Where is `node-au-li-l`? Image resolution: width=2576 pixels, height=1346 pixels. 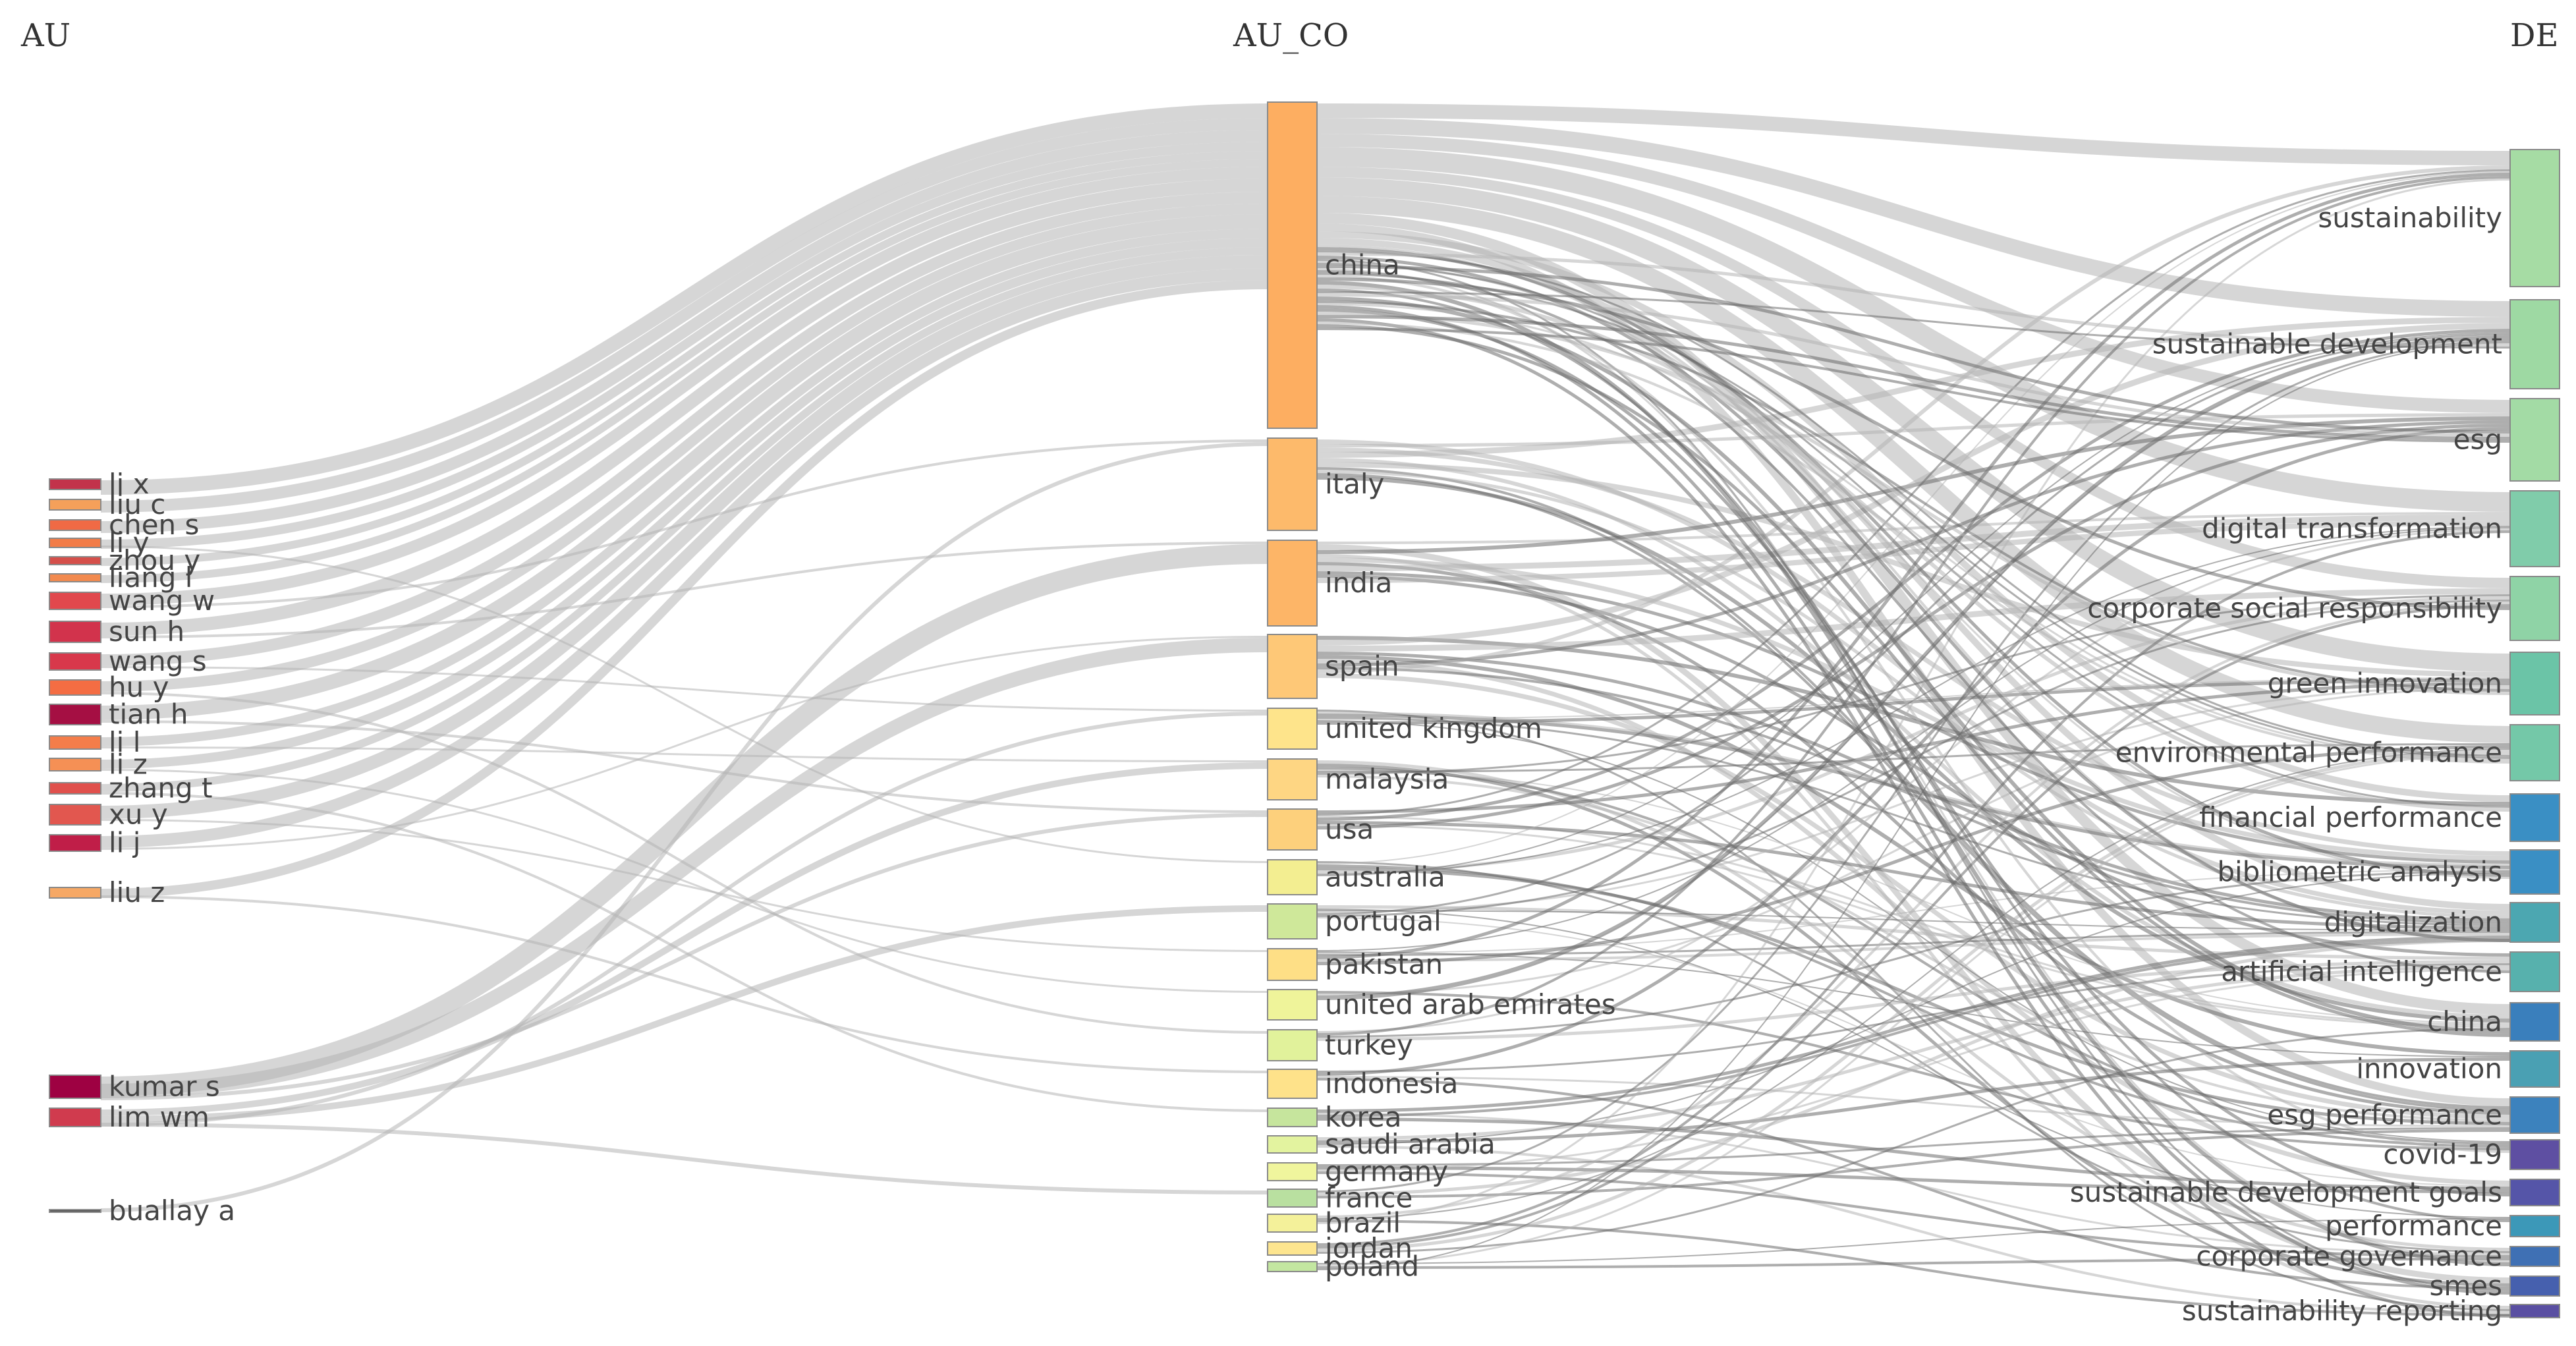
node-au-li-l is located at coordinates (75, 742).